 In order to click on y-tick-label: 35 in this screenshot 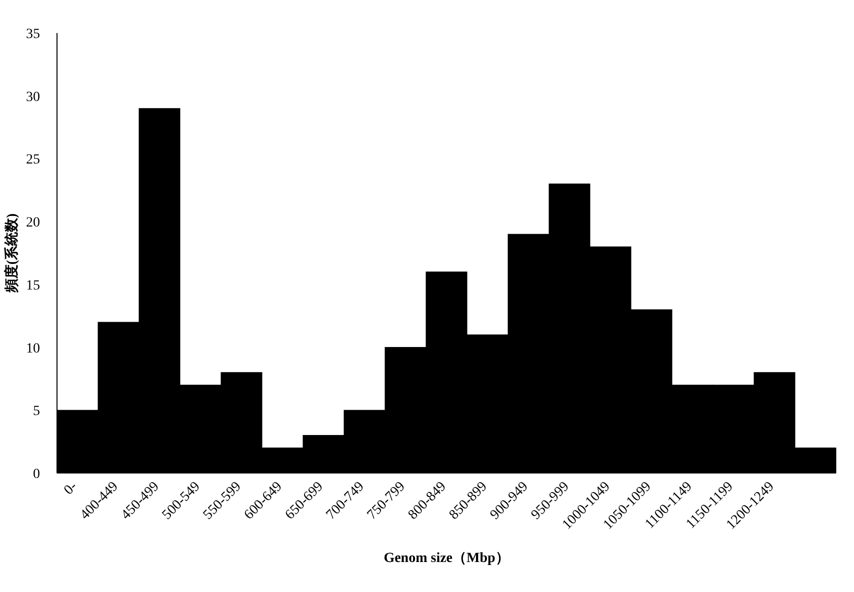, I will do `click(33, 34)`.